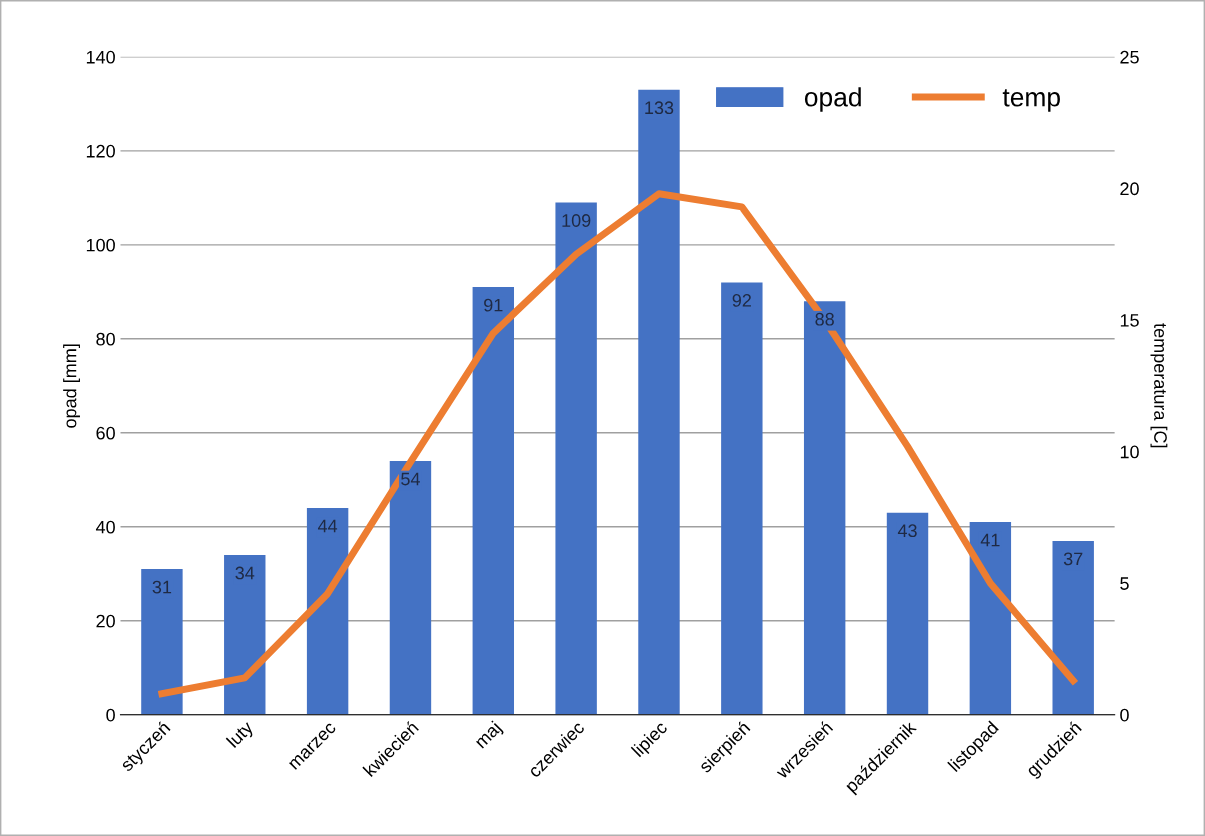 The image size is (1205, 836). What do you see at coordinates (105, 433) in the screenshot?
I see `y-tick-label: 60` at bounding box center [105, 433].